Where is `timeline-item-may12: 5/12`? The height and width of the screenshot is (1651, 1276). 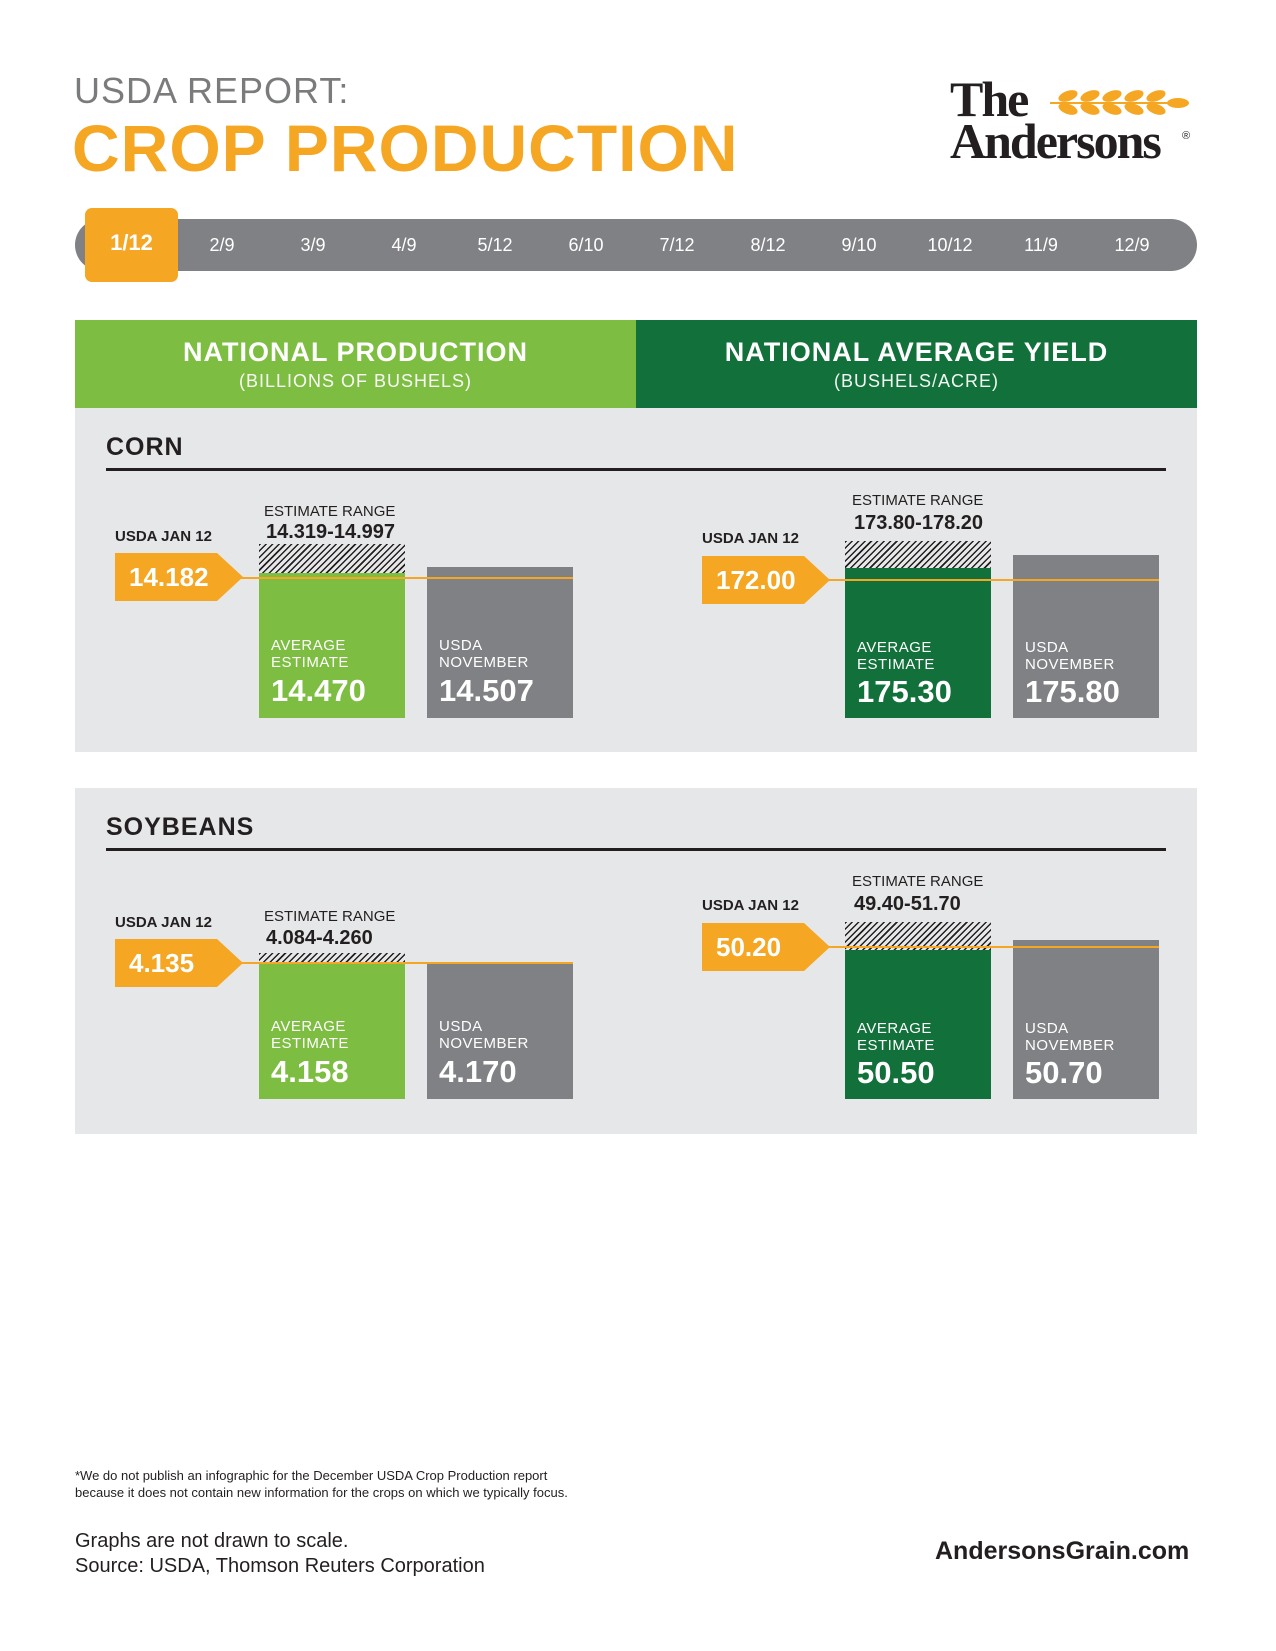 timeline-item-may12: 5/12 is located at coordinates (495, 245).